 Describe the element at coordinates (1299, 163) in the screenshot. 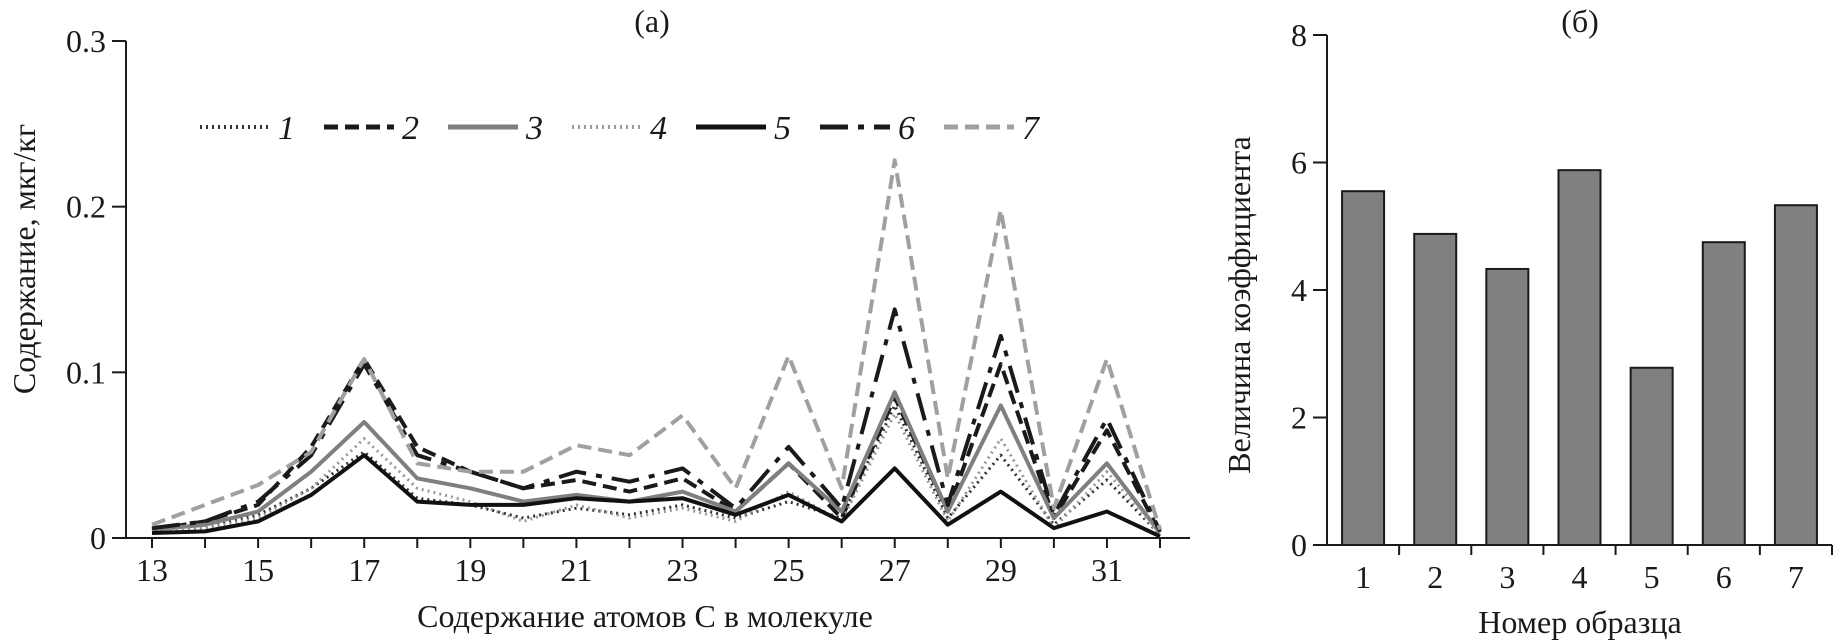

I see `panel-b-y-tick-label: 6` at that location.